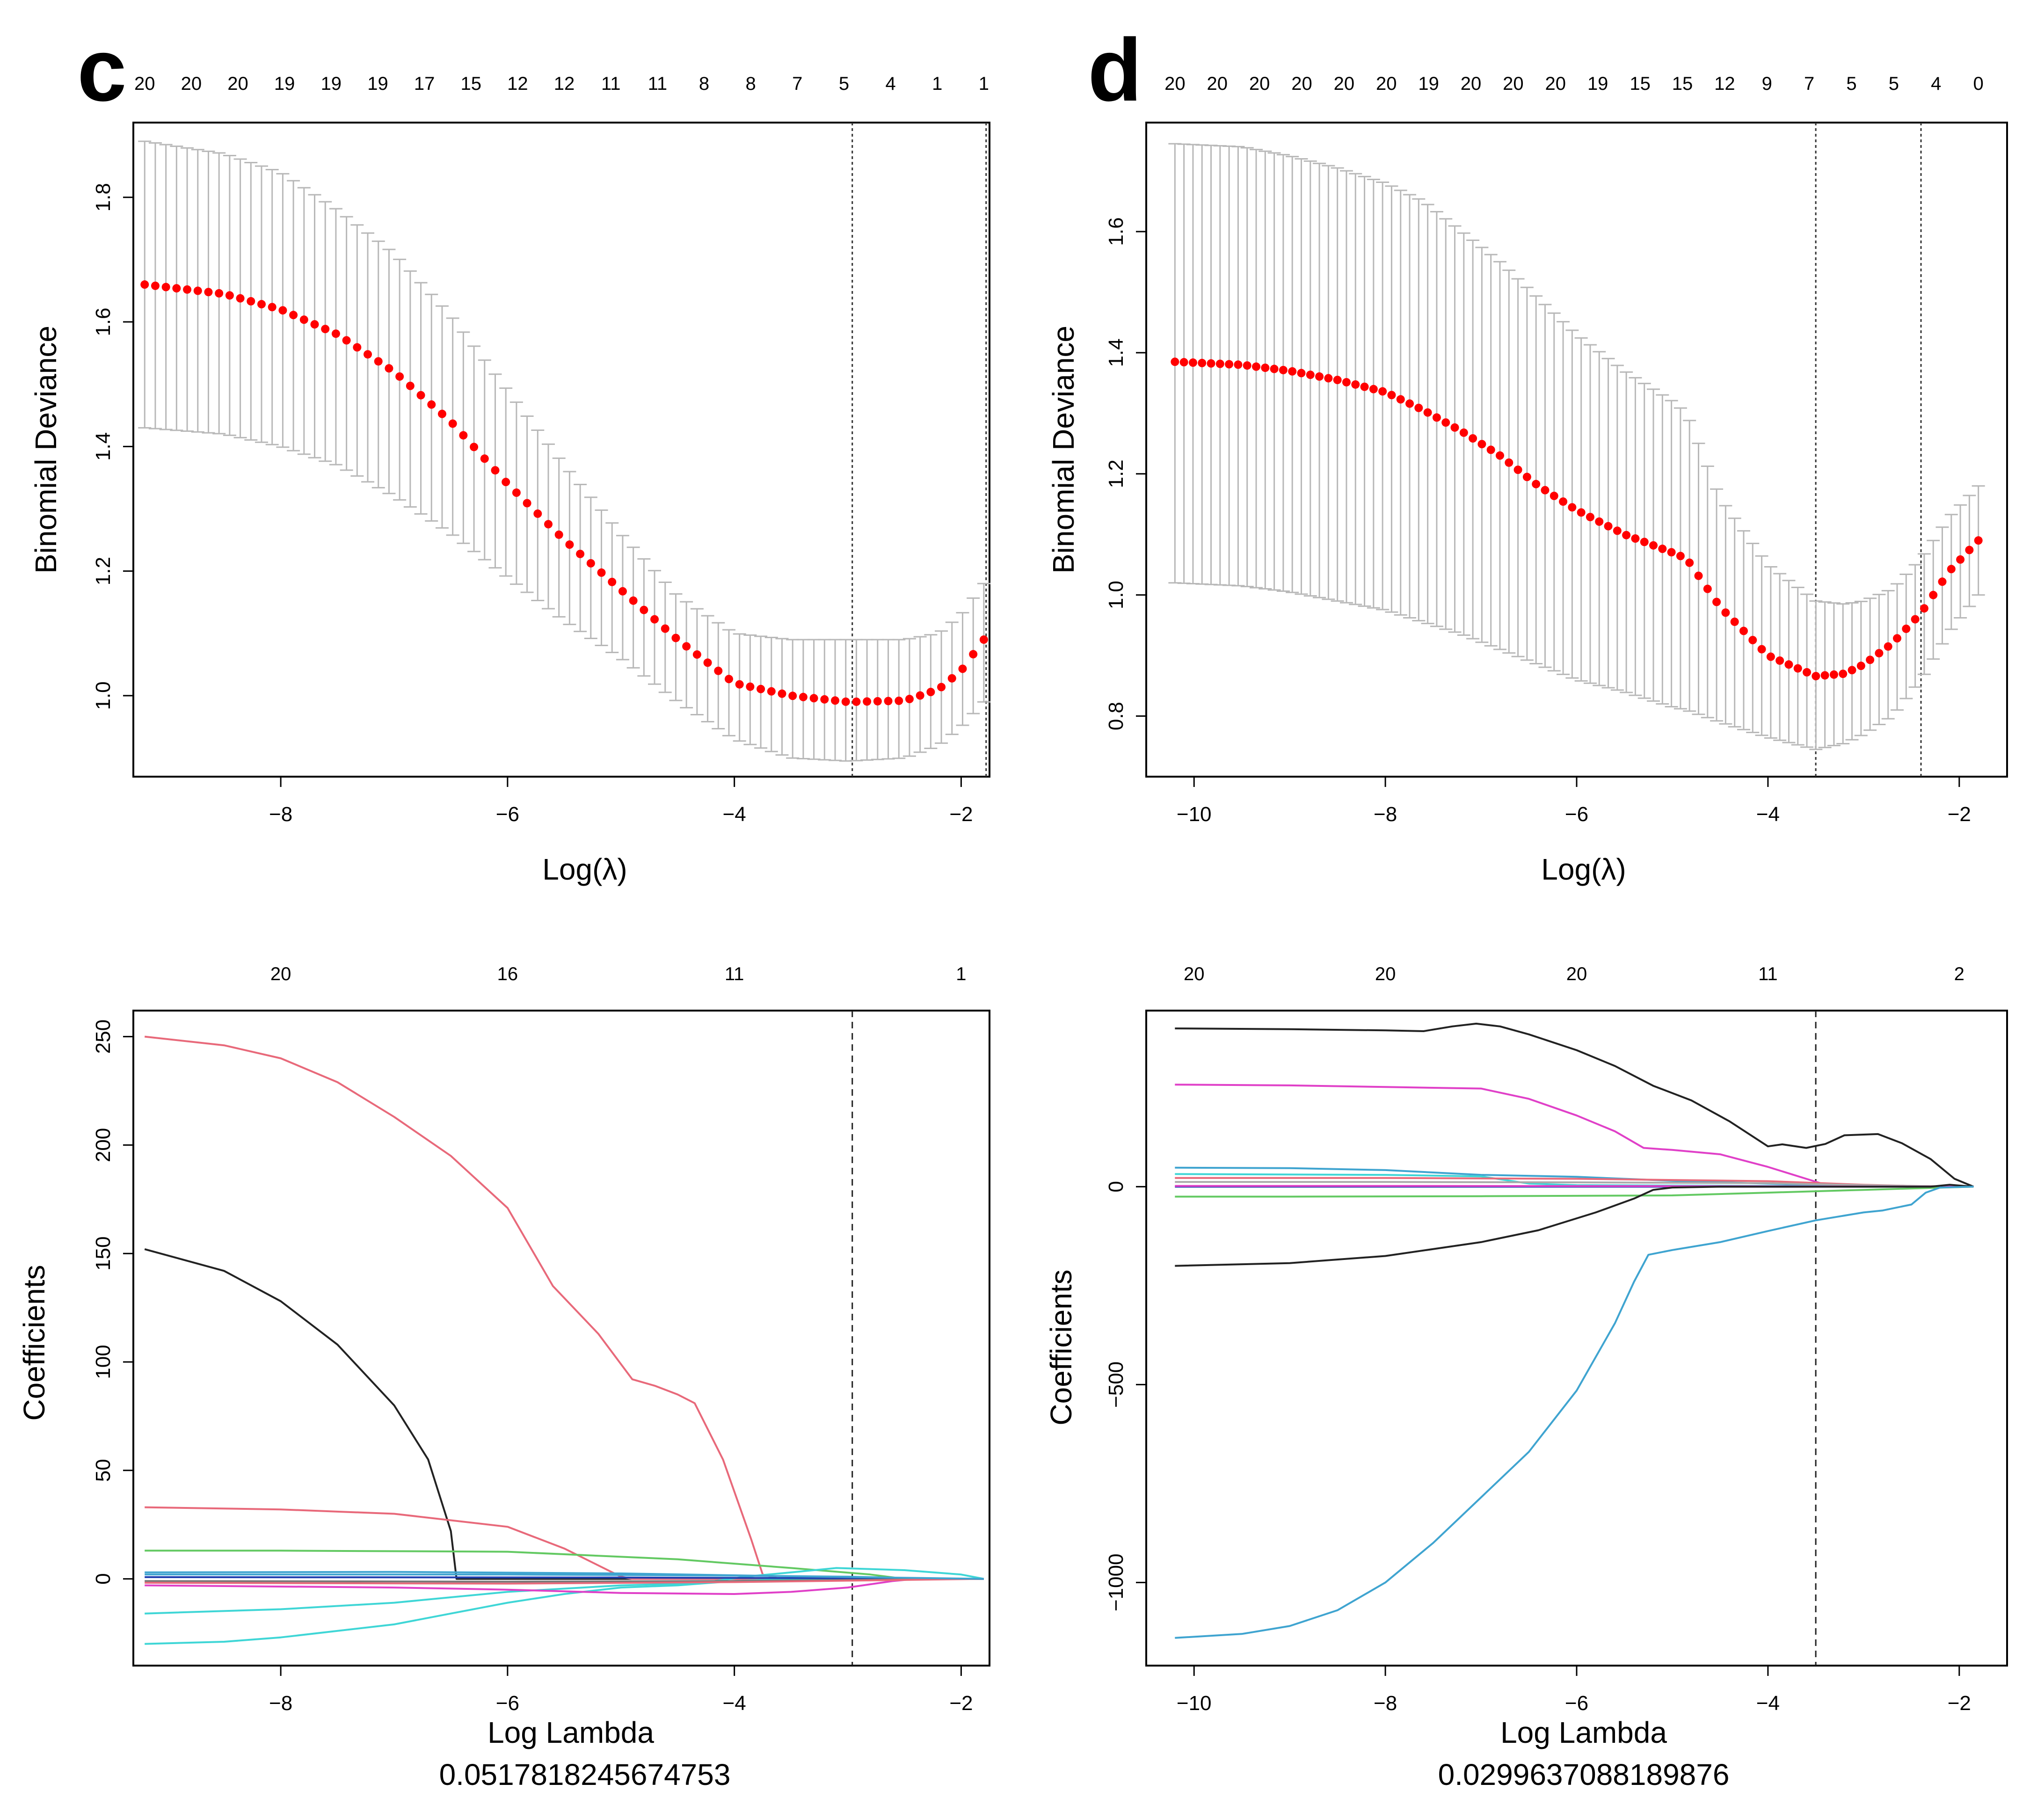 The image size is (2030, 1820). What do you see at coordinates (961, 1703) in the screenshot?
I see `x-tick-label: −2` at bounding box center [961, 1703].